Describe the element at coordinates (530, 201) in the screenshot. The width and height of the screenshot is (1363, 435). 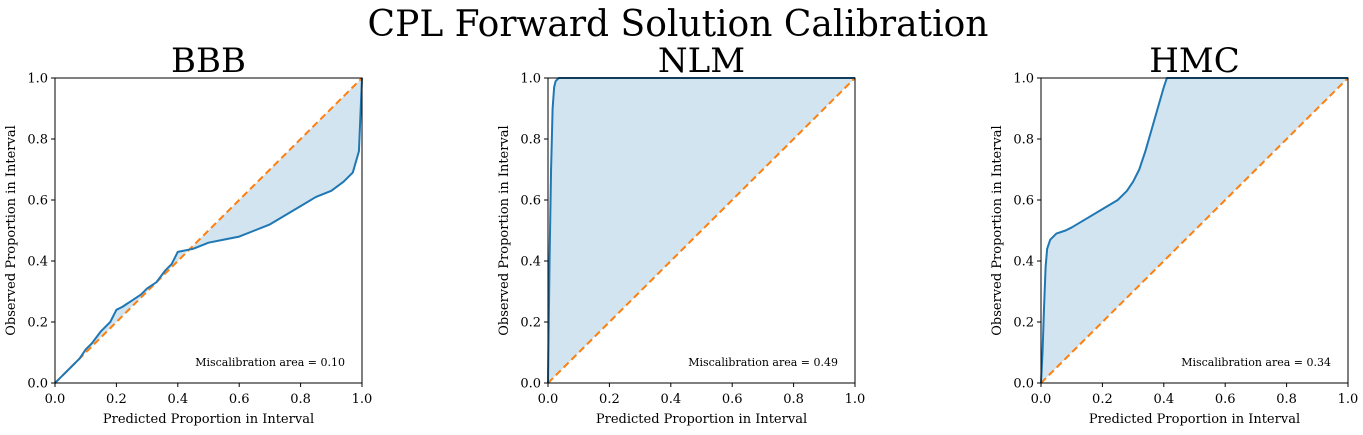
I see `chart-1-ytick-label: 0.6` at that location.